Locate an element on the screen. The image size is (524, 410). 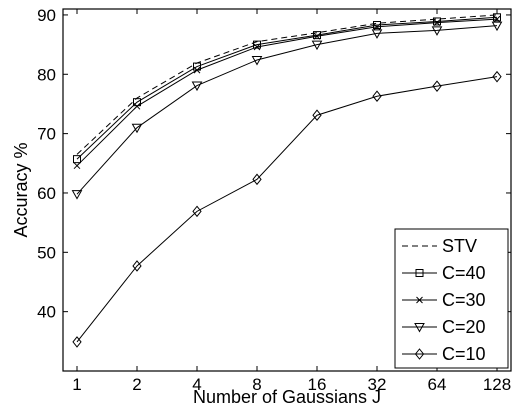
y-tick-label: 90 is located at coordinates (46, 15).